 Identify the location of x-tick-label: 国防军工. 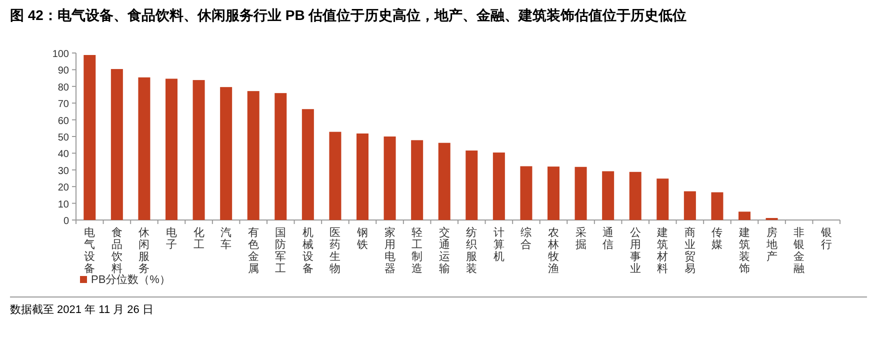
(280, 251).